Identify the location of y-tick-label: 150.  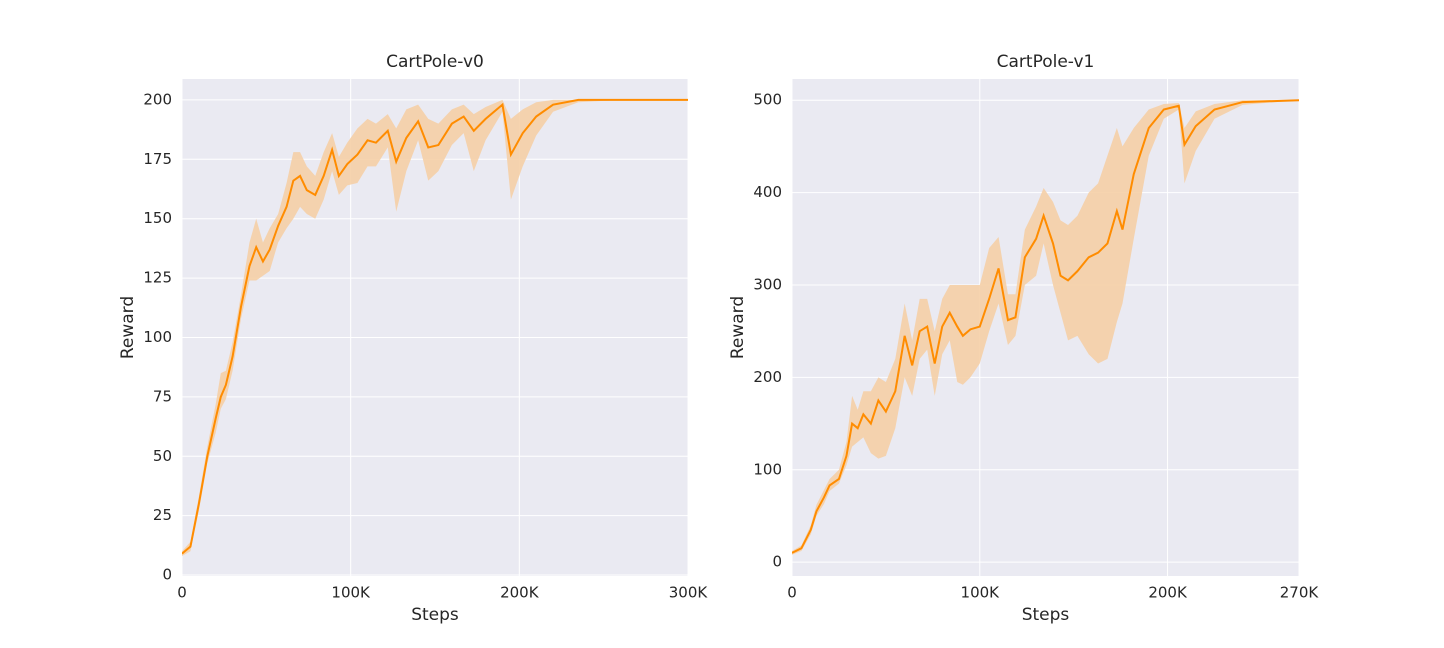
(157, 218).